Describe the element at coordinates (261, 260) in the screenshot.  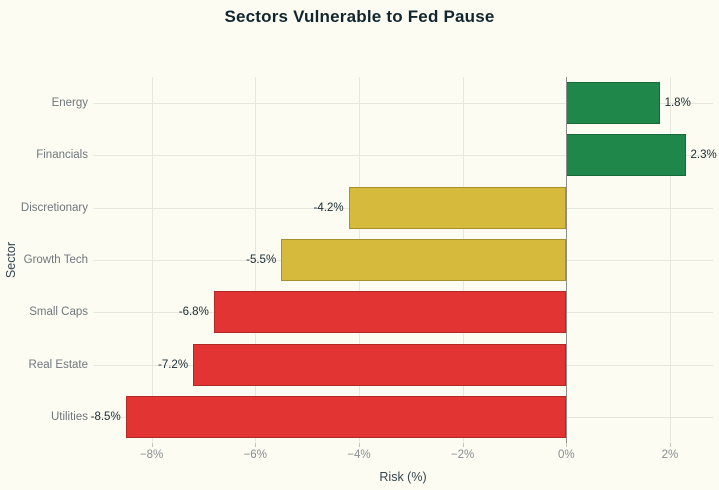
I see `value-label-growth-tech: -5.5%` at that location.